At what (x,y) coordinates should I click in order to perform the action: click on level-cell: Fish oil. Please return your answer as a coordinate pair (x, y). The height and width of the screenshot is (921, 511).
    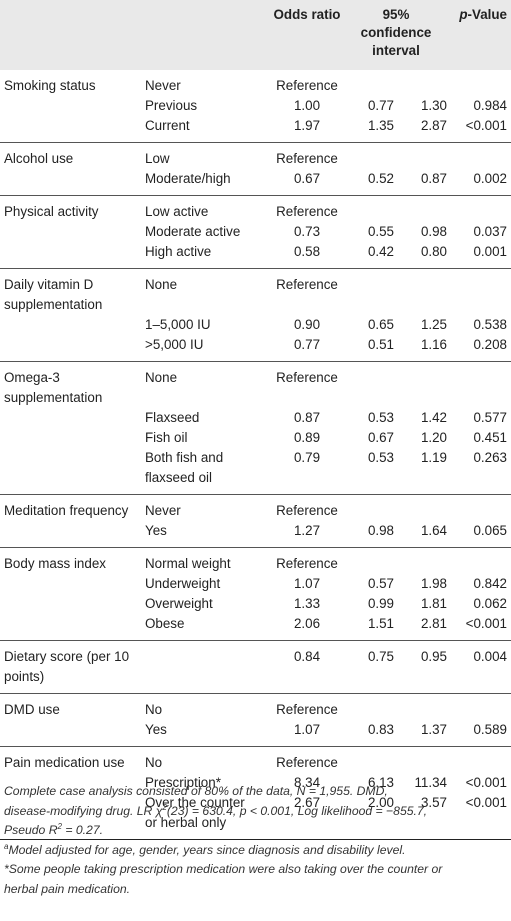
    Looking at the image, I should click on (166, 437).